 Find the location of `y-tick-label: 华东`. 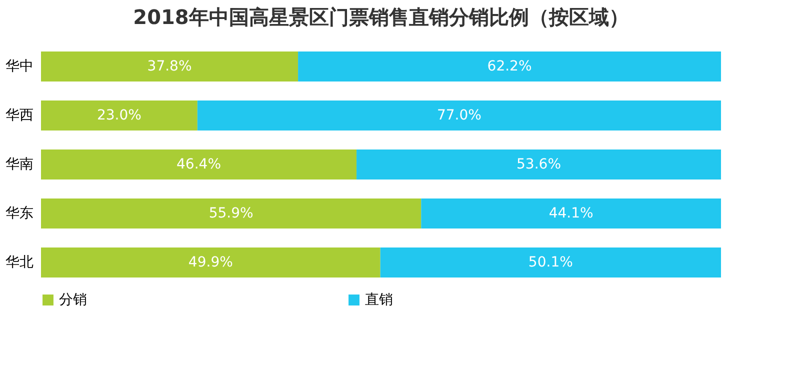

y-tick-label: 华东 is located at coordinates (20, 214).